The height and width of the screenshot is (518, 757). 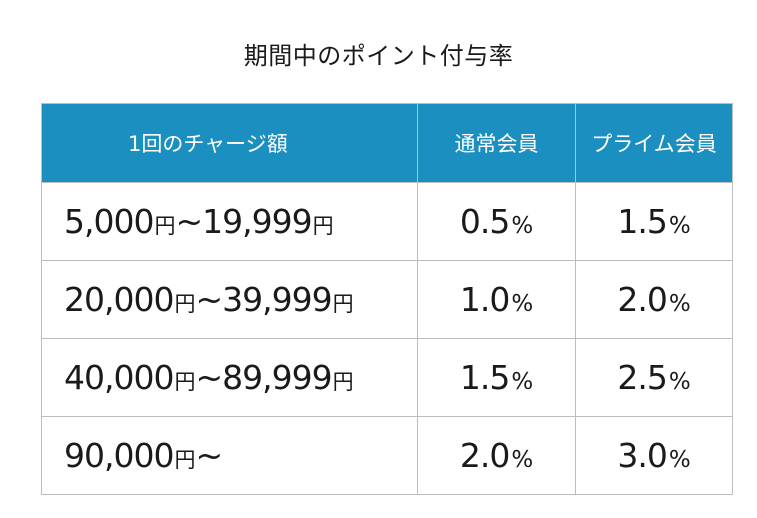 What do you see at coordinates (496, 143) in the screenshot?
I see `column-header-regular-member: 通常会員` at bounding box center [496, 143].